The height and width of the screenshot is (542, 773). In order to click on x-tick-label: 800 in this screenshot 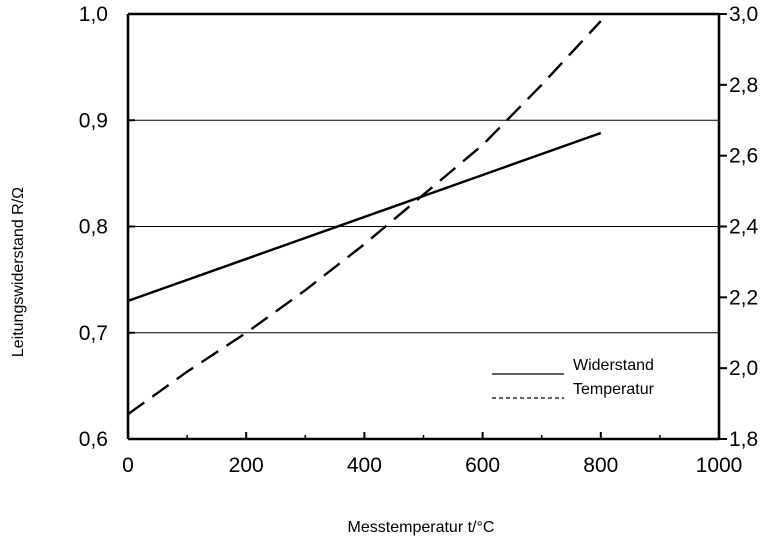, I will do `click(600, 465)`.